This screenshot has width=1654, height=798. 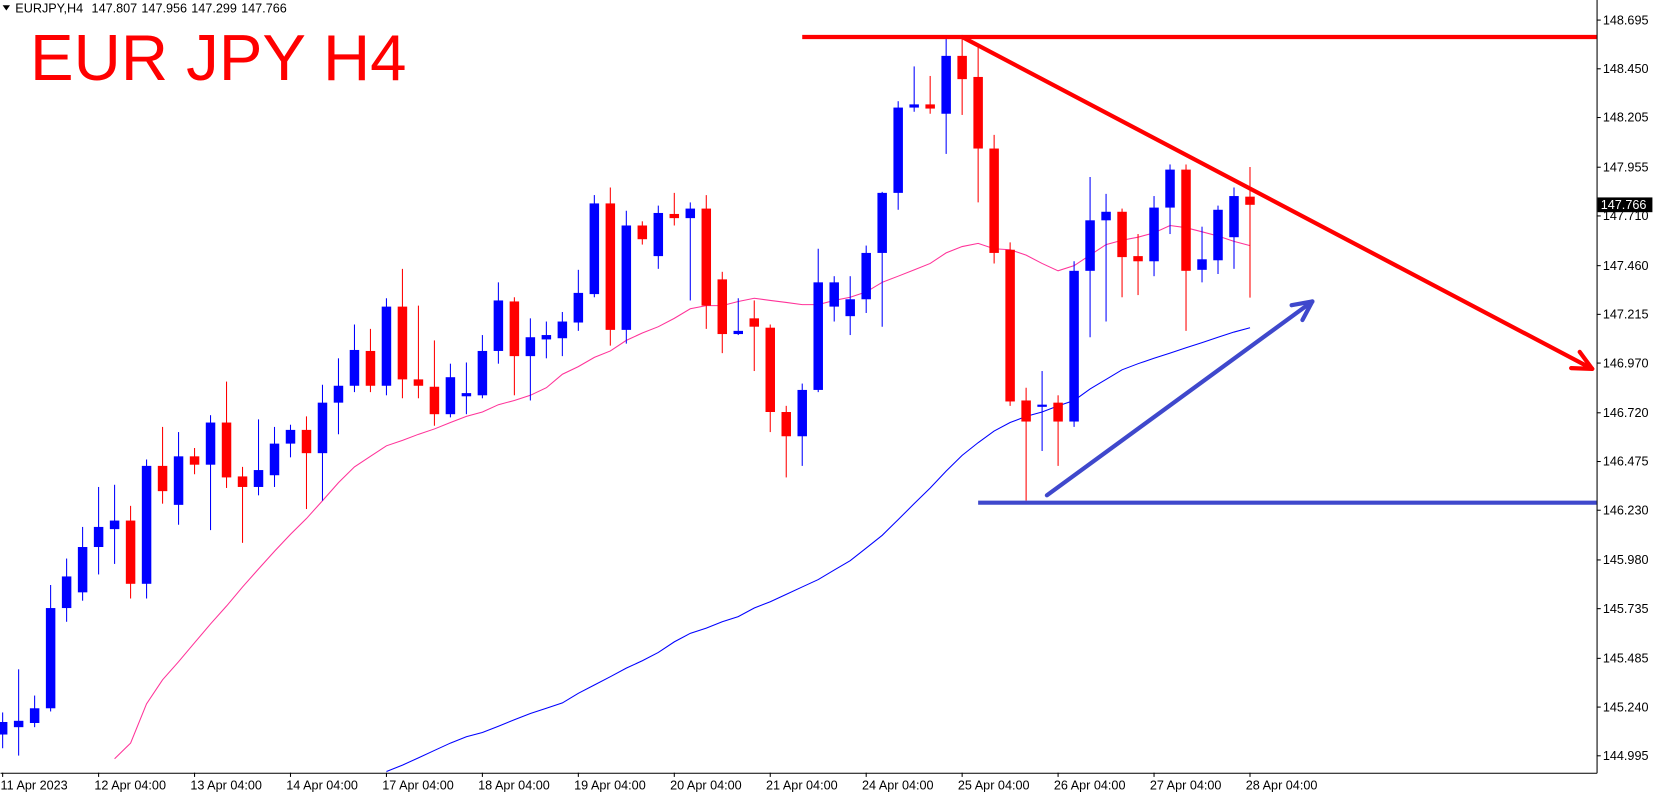 What do you see at coordinates (1626, 216) in the screenshot?
I see `y-tick-label: 147.710` at bounding box center [1626, 216].